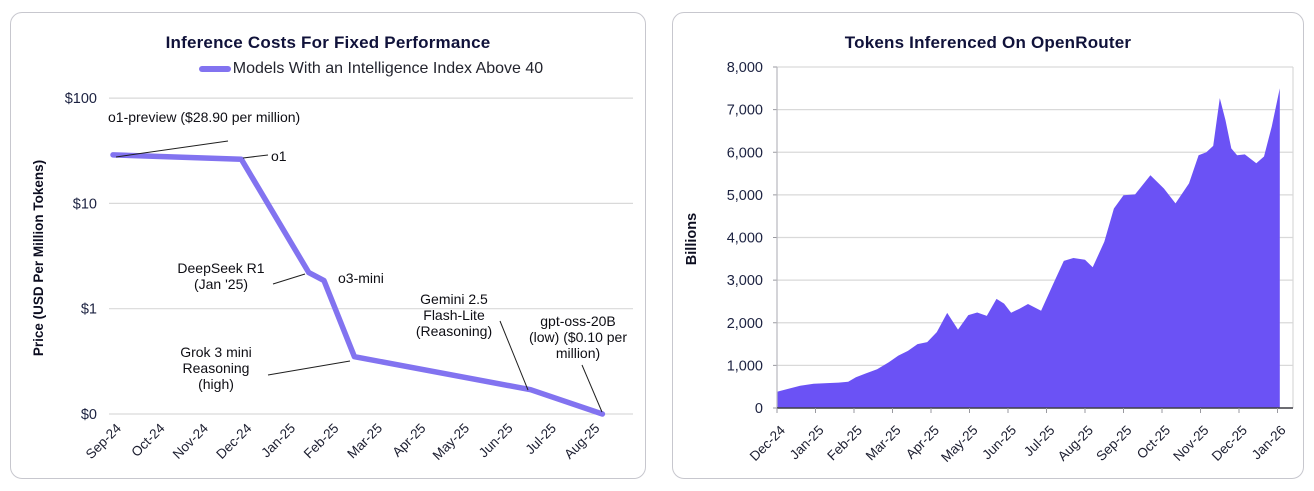 The height and width of the screenshot is (491, 1314). I want to click on y-tick-label: 7,000, so click(745, 111).